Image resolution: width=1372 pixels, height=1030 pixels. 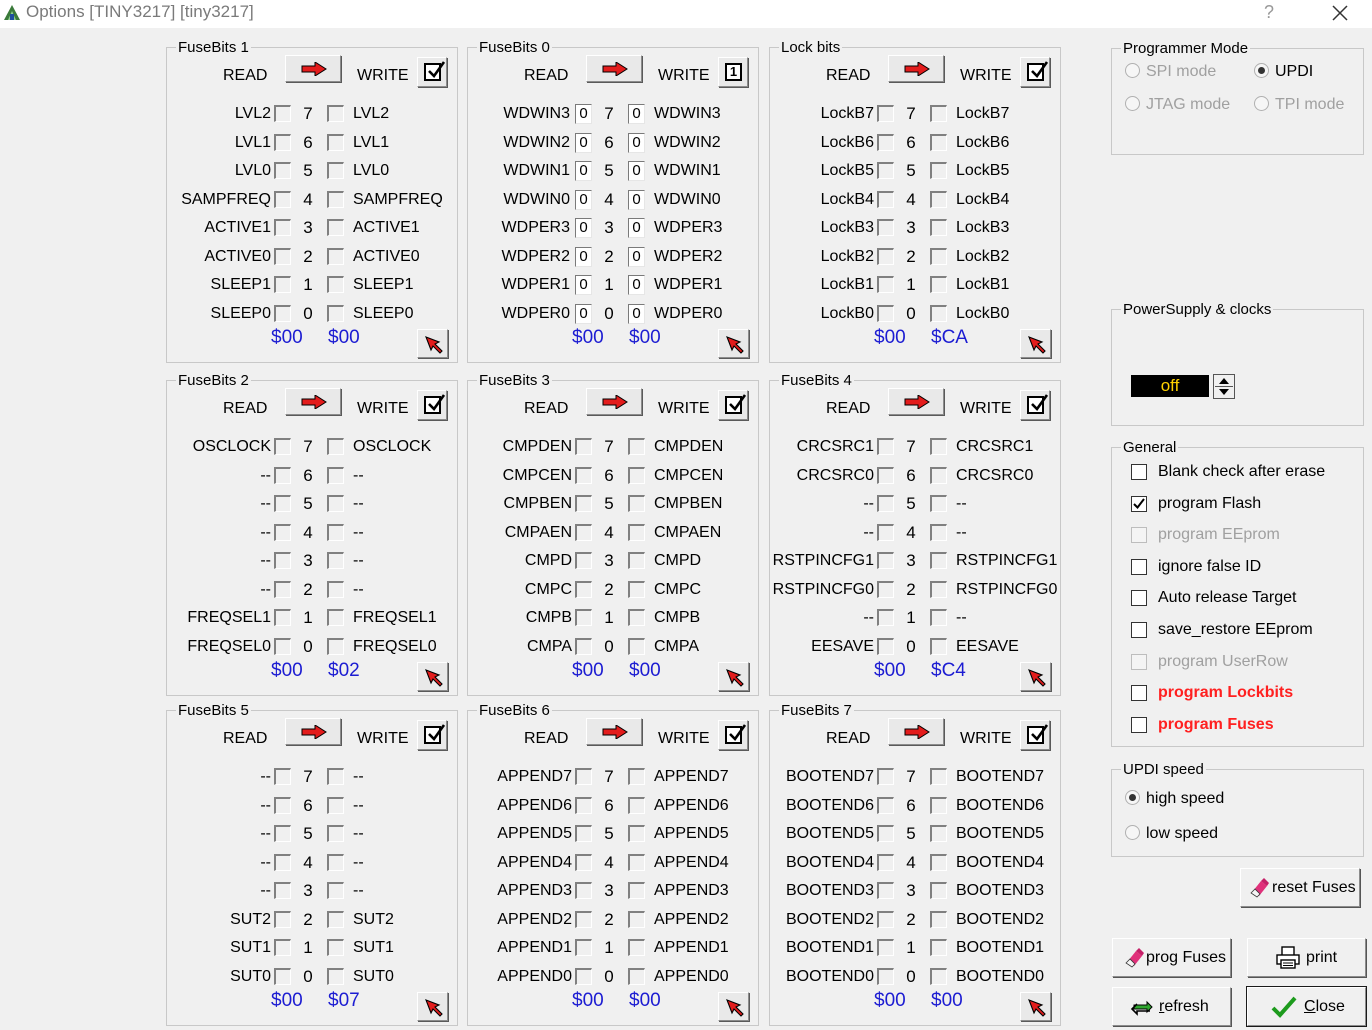 What do you see at coordinates (1300, 887) in the screenshot?
I see `reset-fuses-button: reset Fuses` at bounding box center [1300, 887].